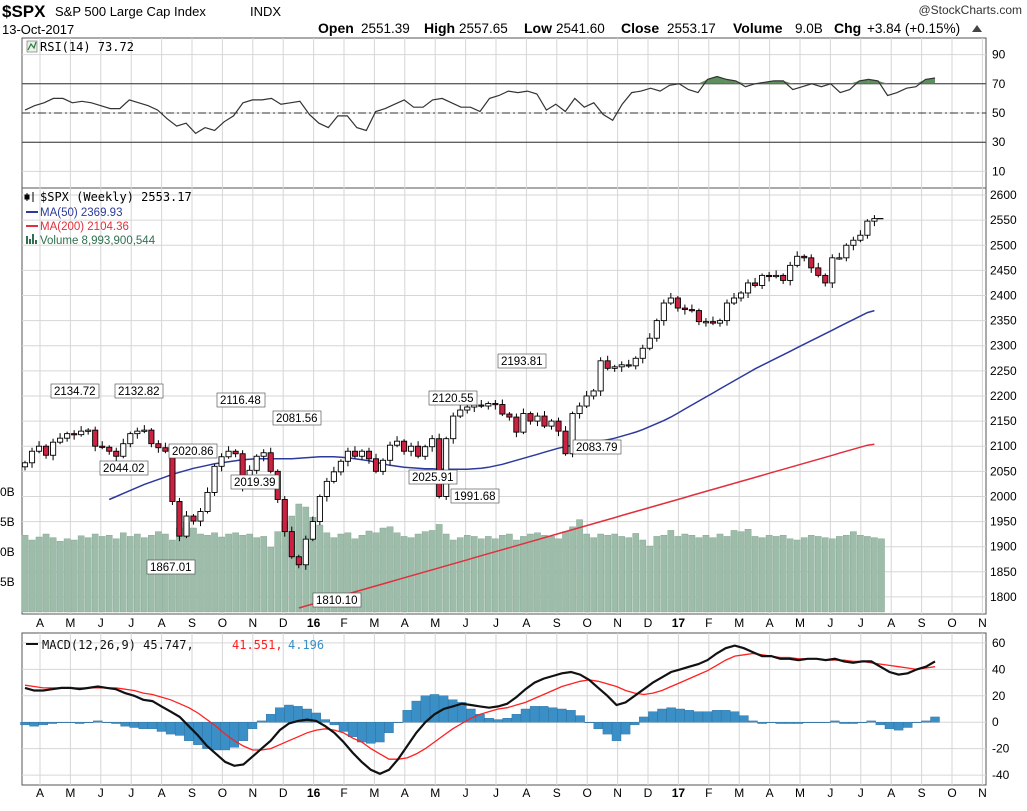  I want to click on macd-x-tick-label: J, so click(861, 793).